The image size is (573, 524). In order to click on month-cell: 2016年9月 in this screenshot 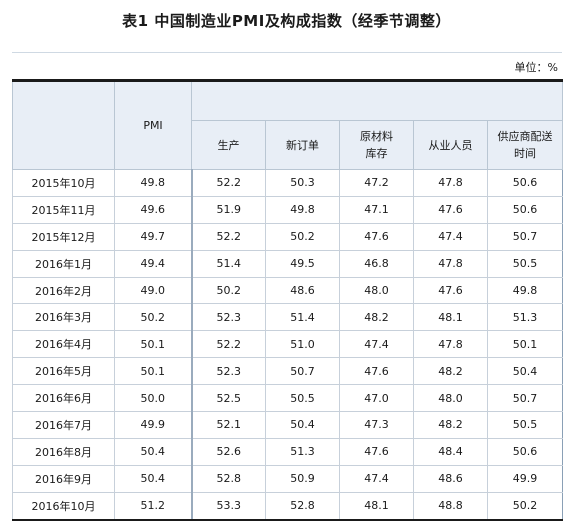, I will do `click(63, 478)`.